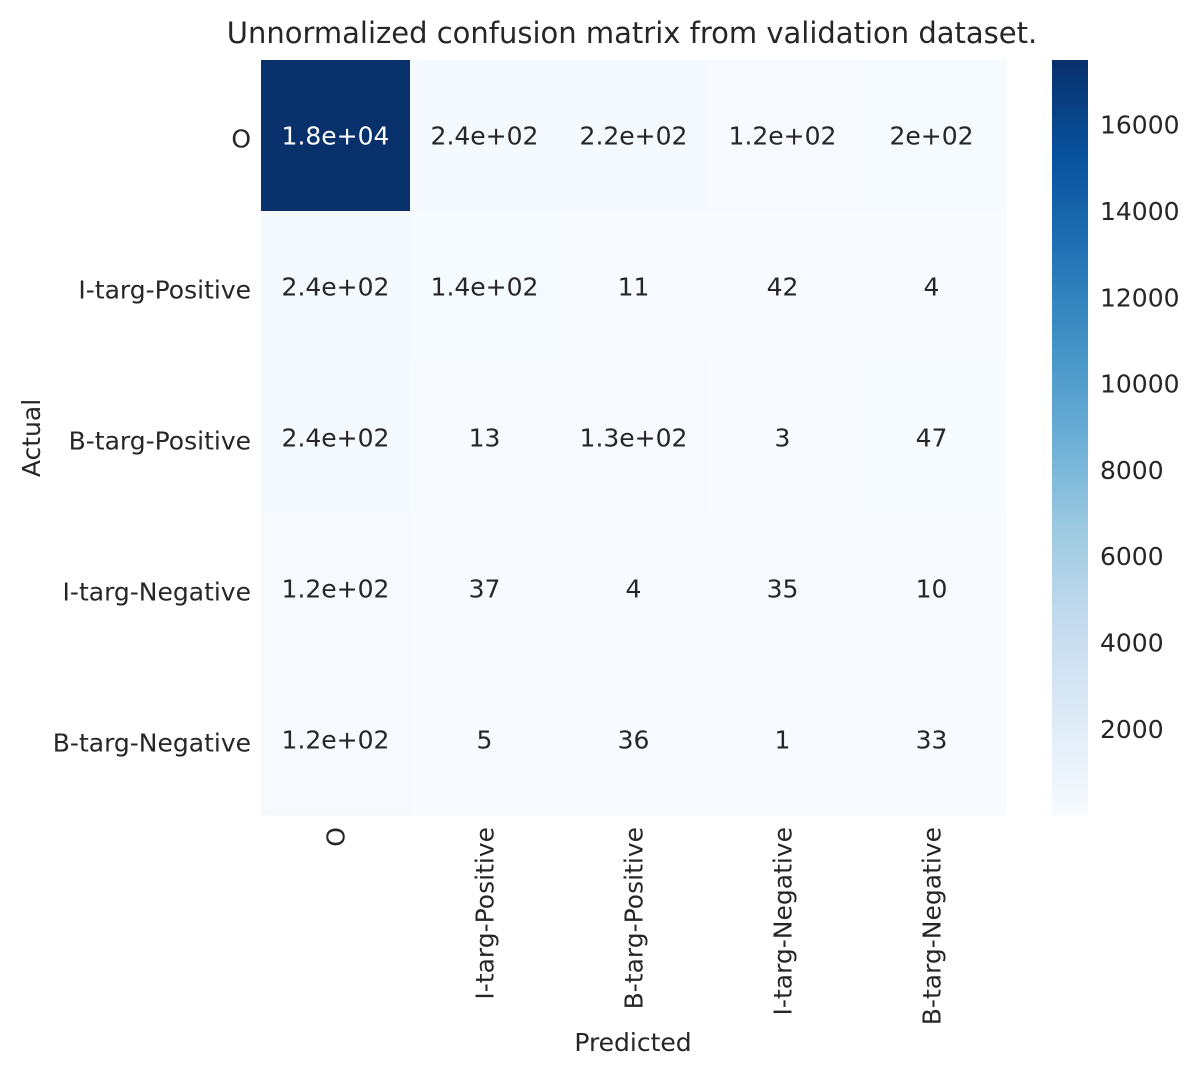 The image size is (1196, 1080). I want to click on x-tick-label: I-targ-Positive, so click(485, 913).